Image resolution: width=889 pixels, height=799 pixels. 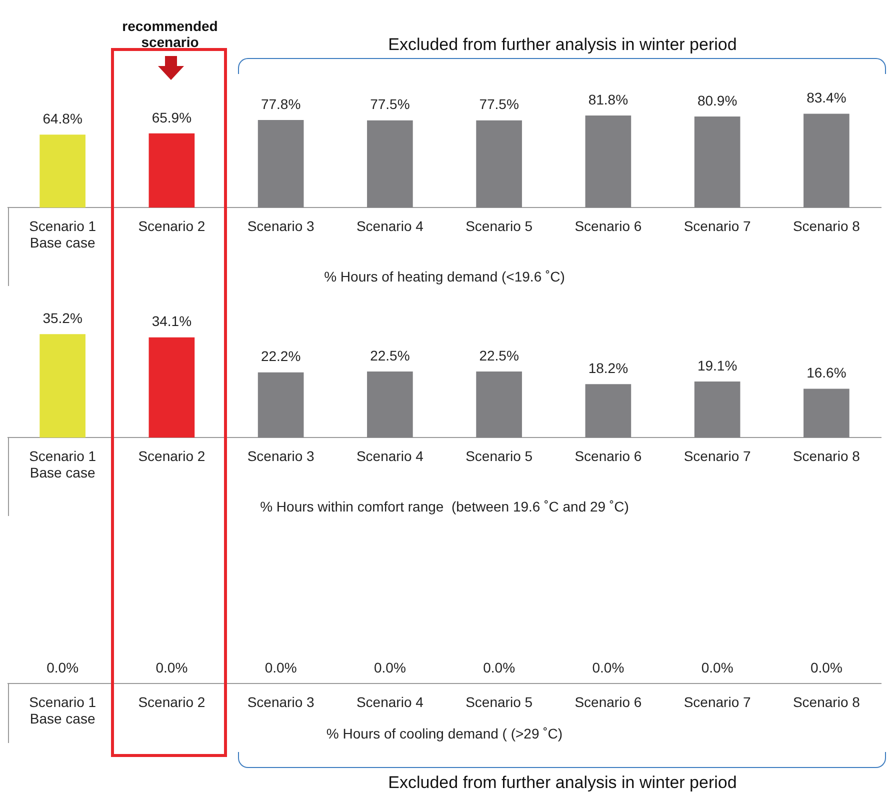 I want to click on data-label: 65.9%, so click(x=172, y=117).